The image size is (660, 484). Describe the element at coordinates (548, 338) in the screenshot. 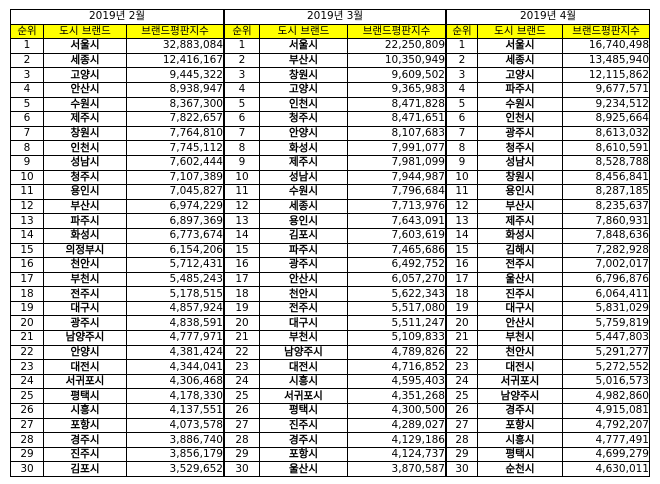

I see `table-row: 21 부천시 5,447,803` at that location.